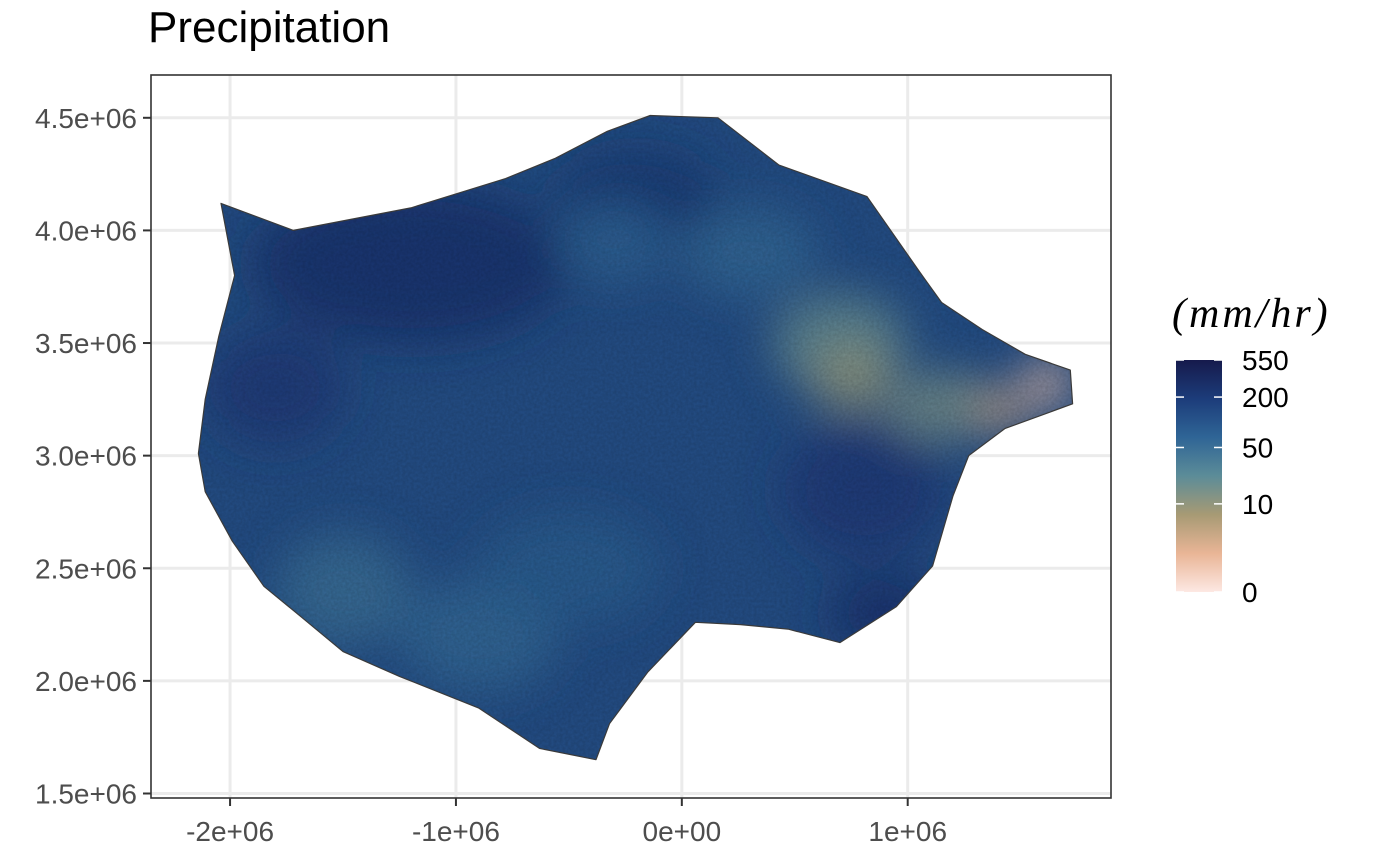  What do you see at coordinates (1232, 476) in the screenshot?
I see `legend-breaks: 550 200 50 10 0` at bounding box center [1232, 476].